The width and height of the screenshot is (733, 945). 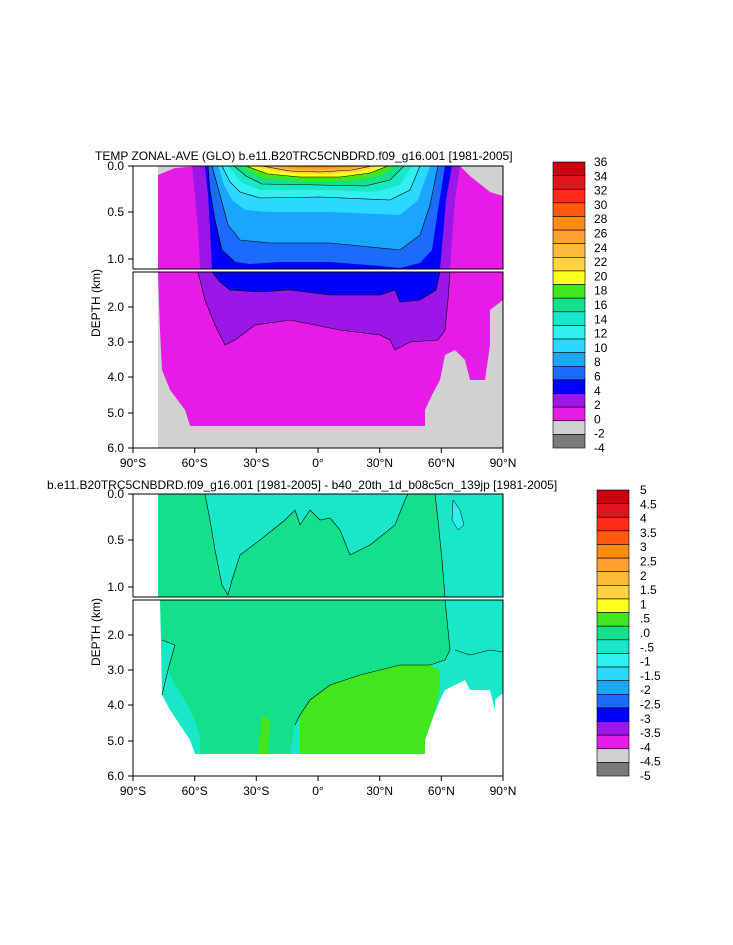 I want to click on colorbar-label: 2.5, so click(x=648, y=562).